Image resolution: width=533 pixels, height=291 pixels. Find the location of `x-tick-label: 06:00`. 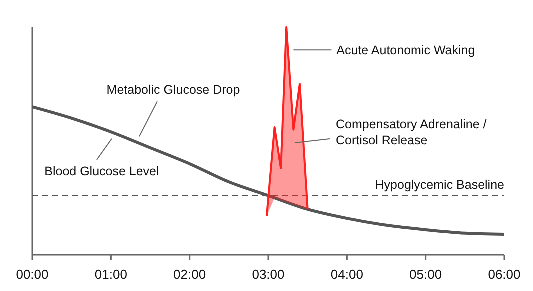

x-tick-label: 06:00 is located at coordinates (504, 274).